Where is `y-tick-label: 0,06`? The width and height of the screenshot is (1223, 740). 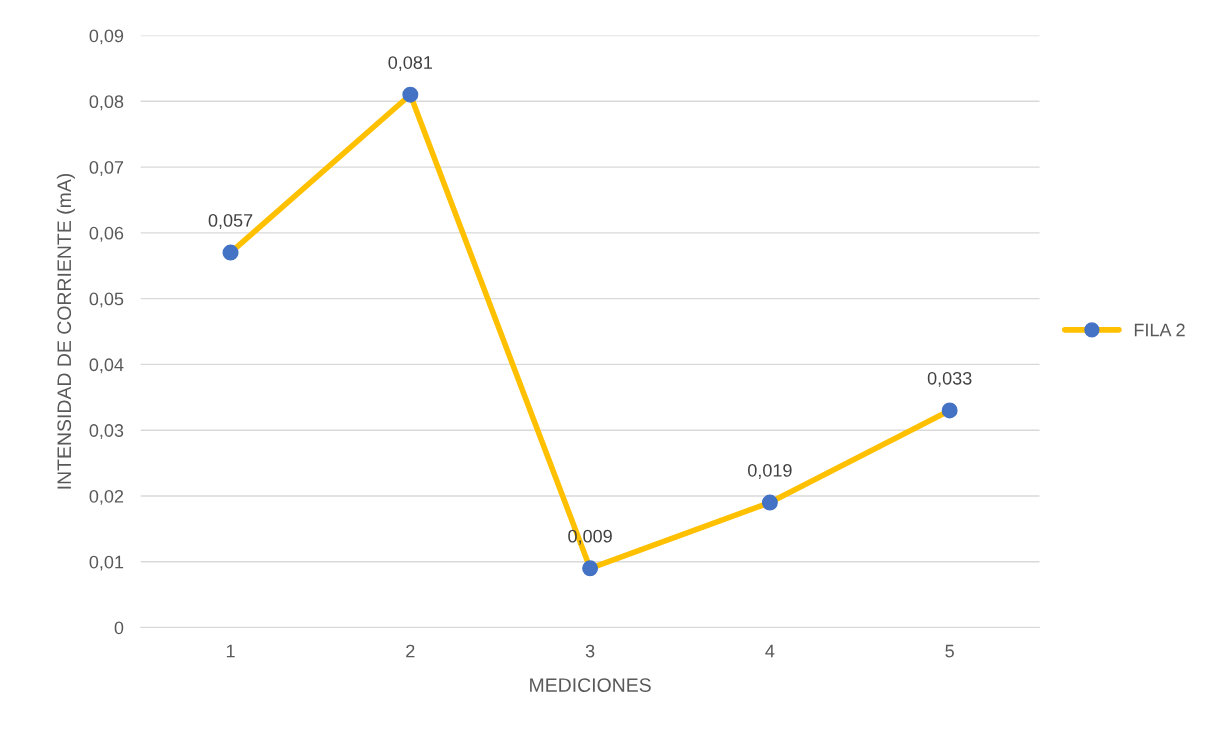 y-tick-label: 0,06 is located at coordinates (106, 234).